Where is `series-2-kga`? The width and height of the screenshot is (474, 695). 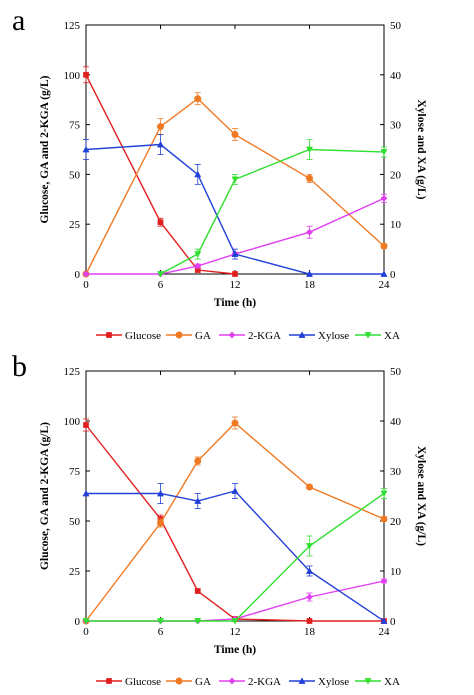 series-2-kga is located at coordinates (235, 601).